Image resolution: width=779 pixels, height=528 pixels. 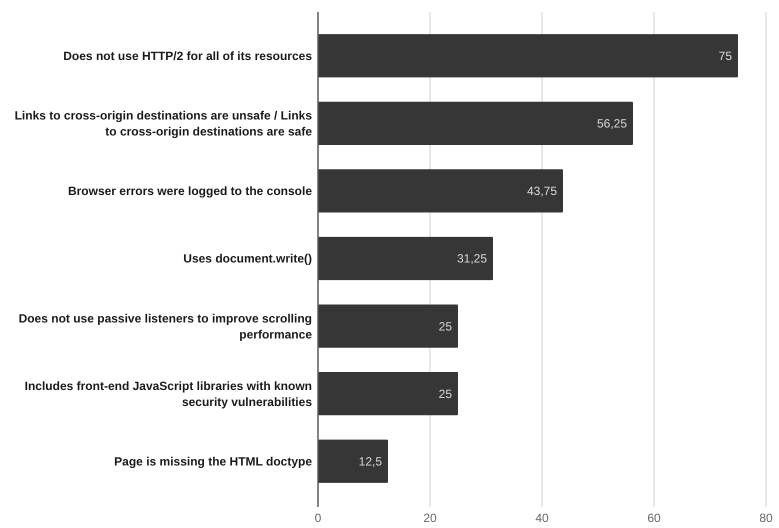 What do you see at coordinates (370, 461) in the screenshot?
I see `data-label: 12,5` at bounding box center [370, 461].